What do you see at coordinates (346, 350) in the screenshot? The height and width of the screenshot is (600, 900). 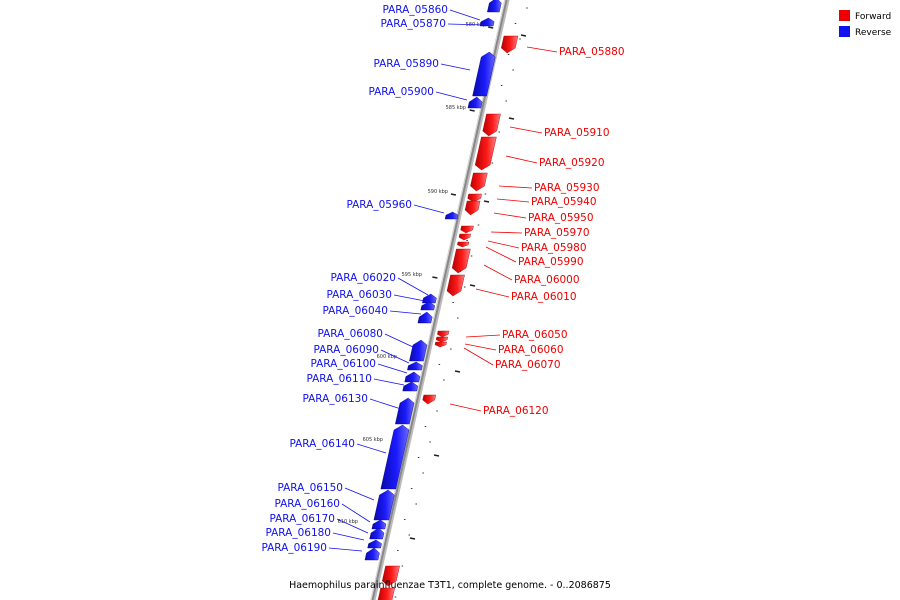 I see `gene-label: PARA_06090` at bounding box center [346, 350].